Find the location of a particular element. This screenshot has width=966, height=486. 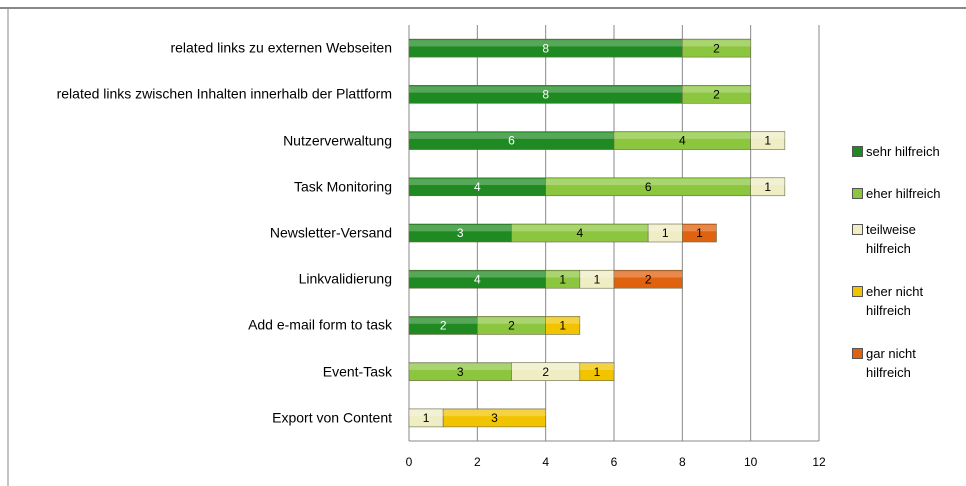

x-tick-label: 0 is located at coordinates (409, 462).